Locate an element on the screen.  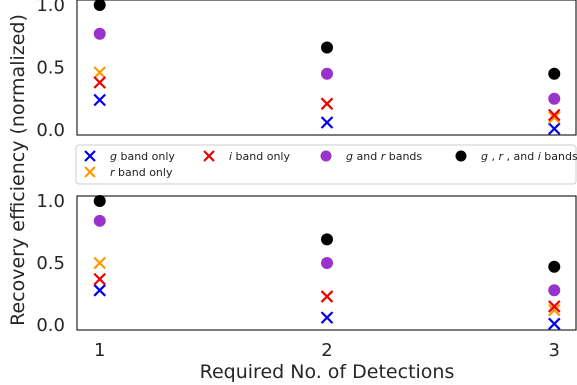
legend-label: g , r , and i bands is located at coordinates (529, 156).